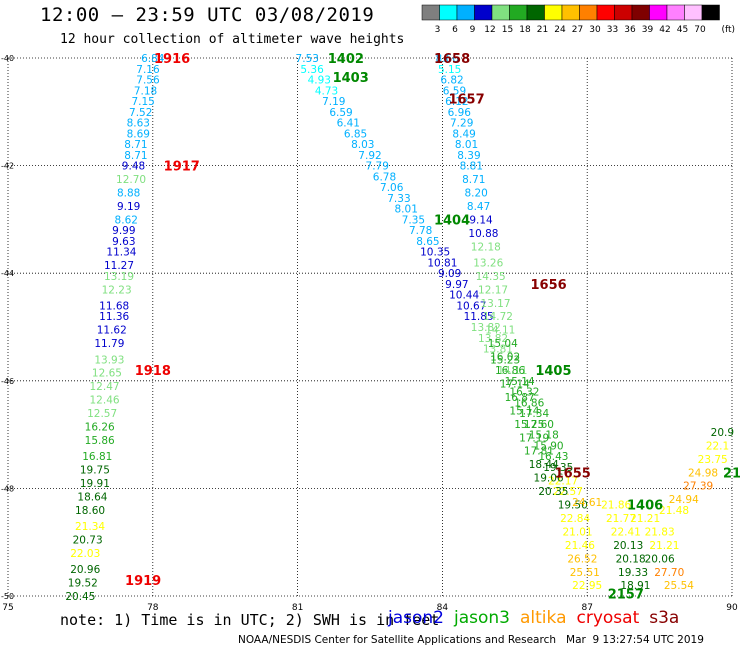 The image size is (740, 650). What do you see at coordinates (128, 194) in the screenshot?
I see `wave-height-value: 8.88` at bounding box center [128, 194].